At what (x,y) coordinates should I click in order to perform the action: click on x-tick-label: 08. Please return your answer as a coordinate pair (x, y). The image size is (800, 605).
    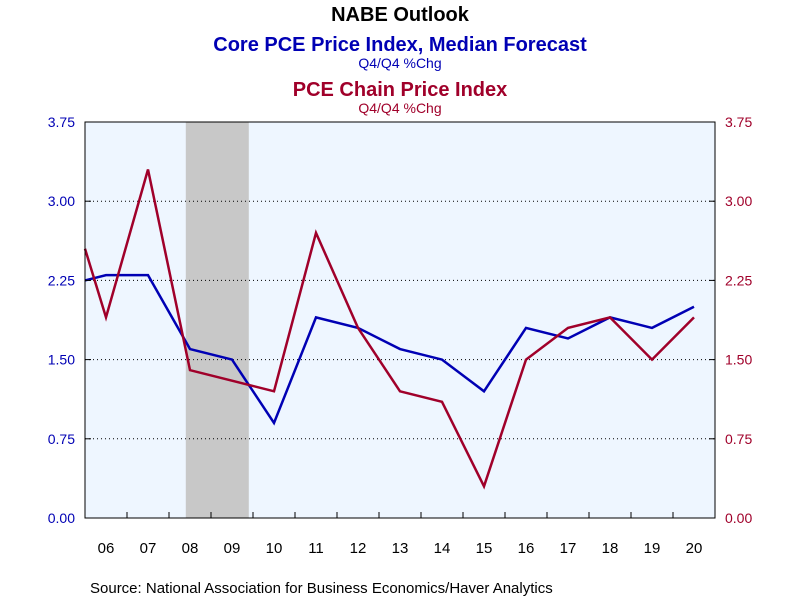
    Looking at the image, I should click on (190, 548).